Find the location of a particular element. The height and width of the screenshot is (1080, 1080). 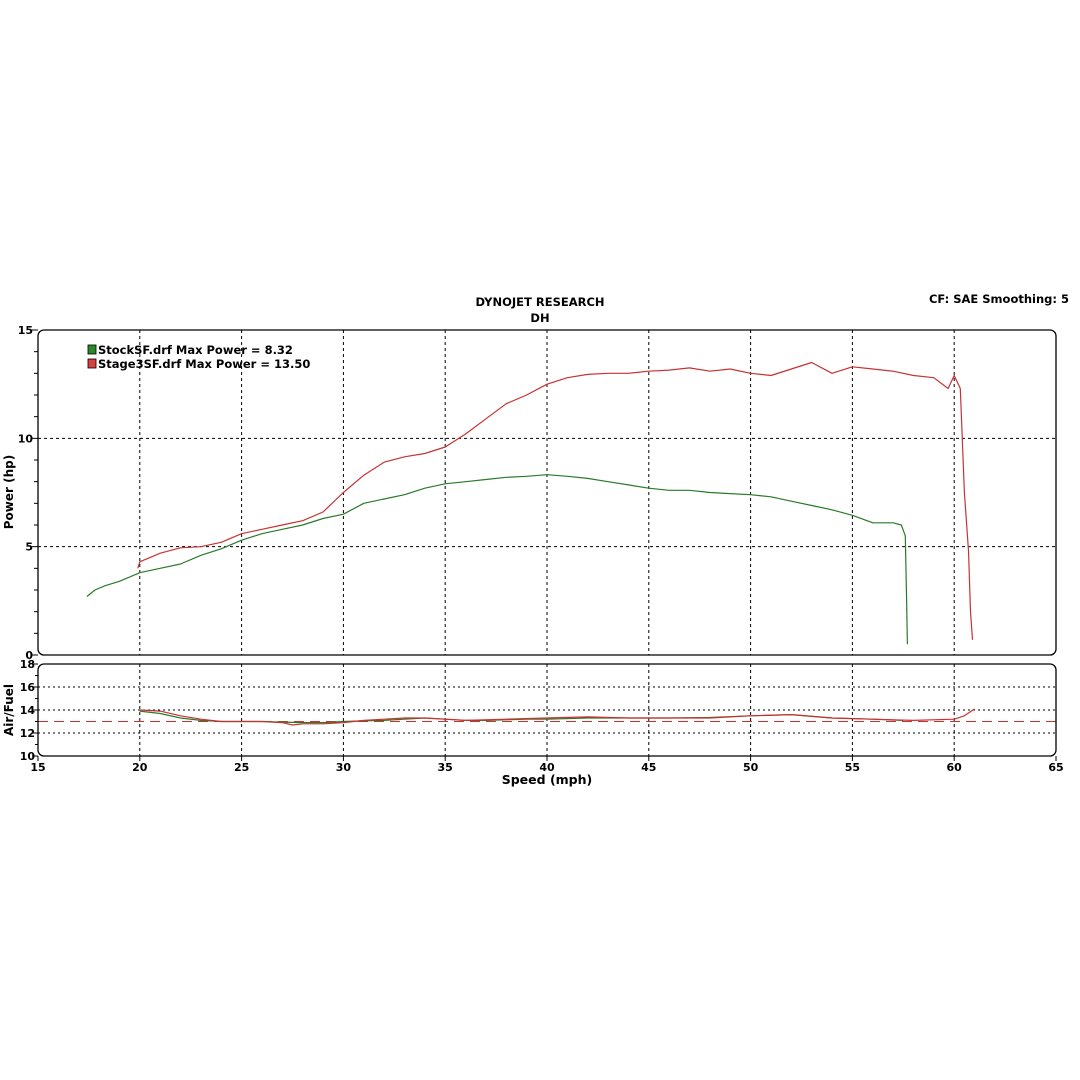

x-tick-label-55: 55 is located at coordinates (852, 767).